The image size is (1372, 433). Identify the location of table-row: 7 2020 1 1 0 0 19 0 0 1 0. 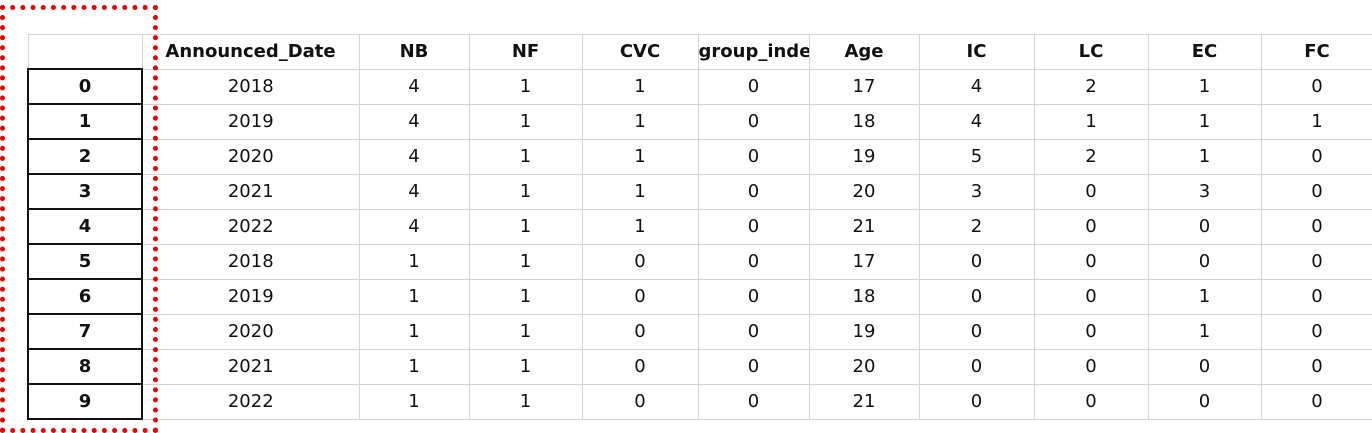
(699, 331).